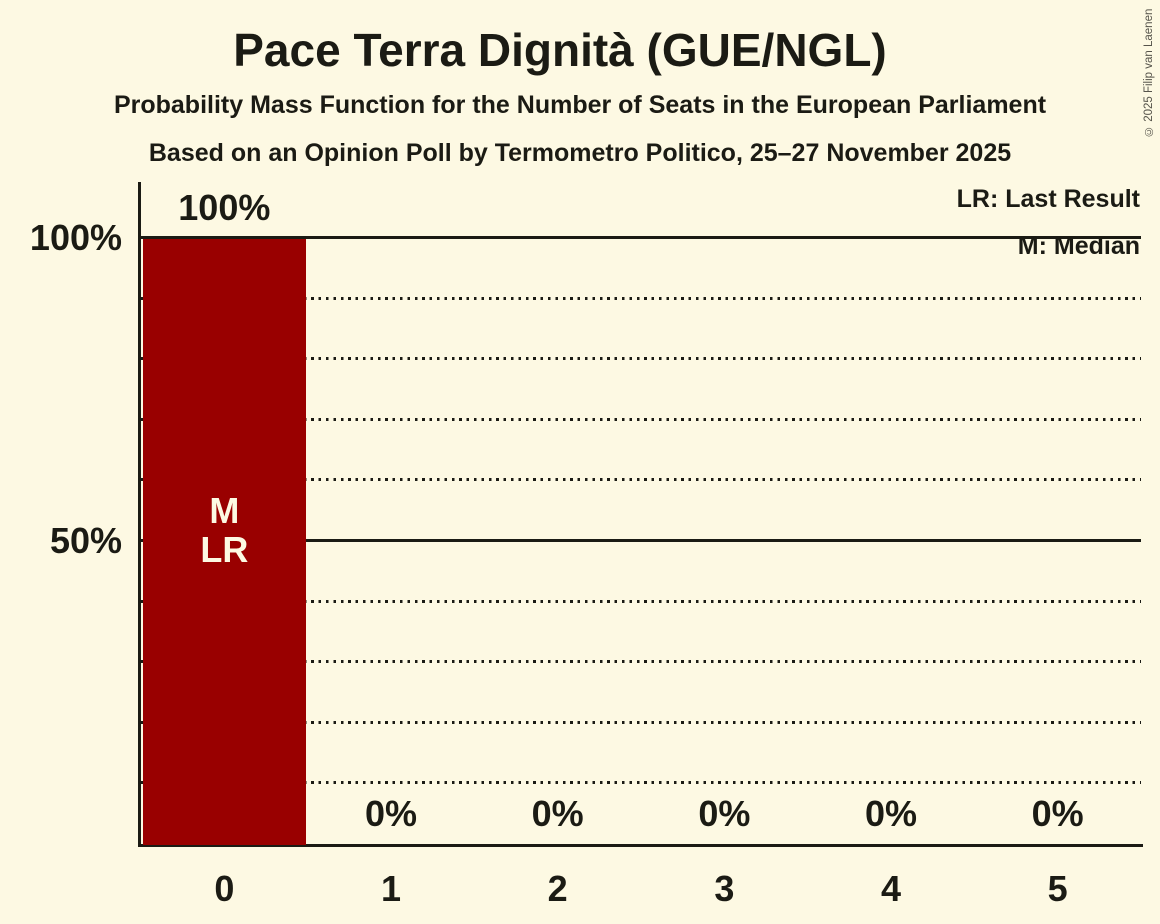  Describe the element at coordinates (641, 889) in the screenshot. I see `x-axis-labels: 0 1 2 3 4 5` at that location.